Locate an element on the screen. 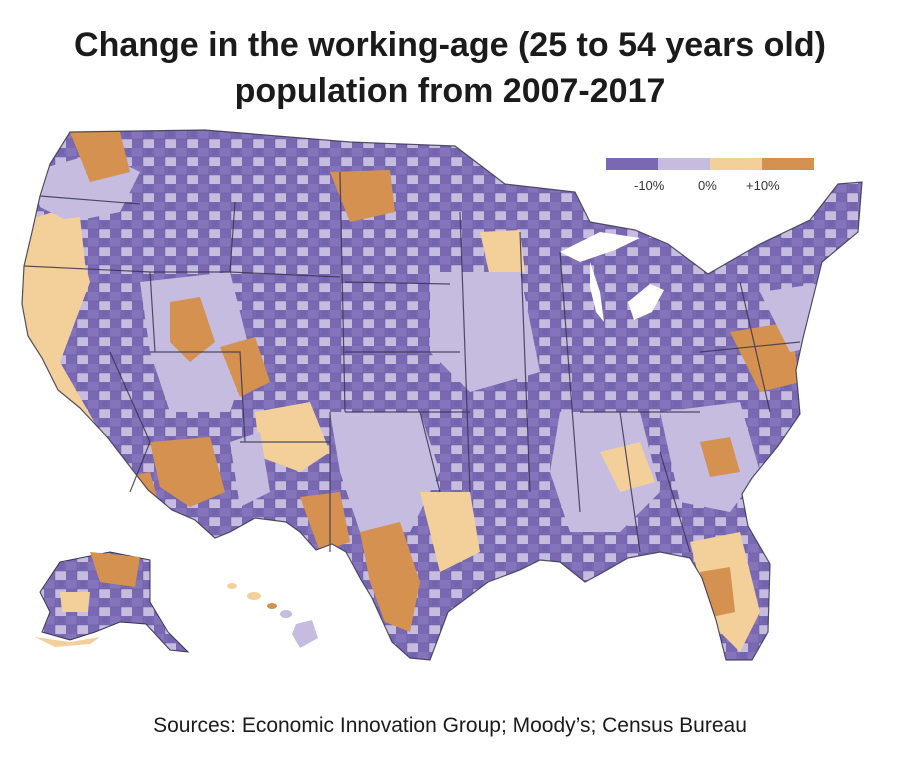  legend-label-plus10: +10% is located at coordinates (763, 185).